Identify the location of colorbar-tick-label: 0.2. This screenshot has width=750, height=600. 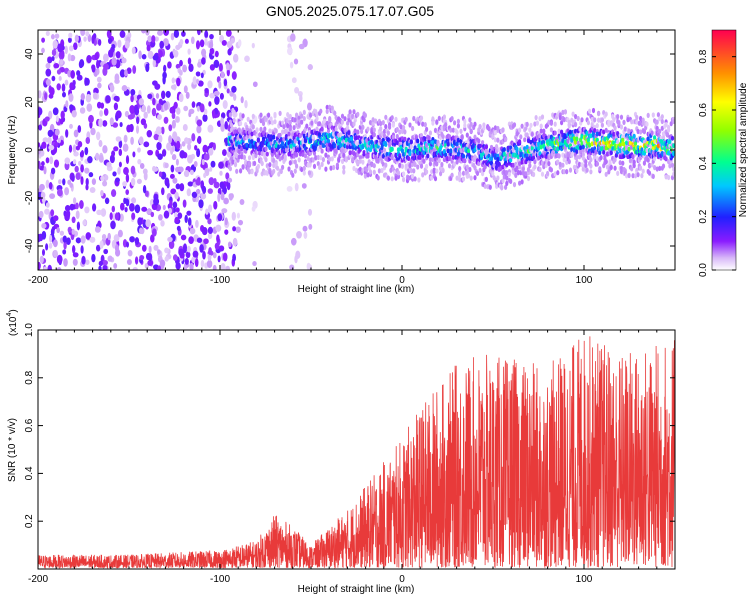
(703, 216).